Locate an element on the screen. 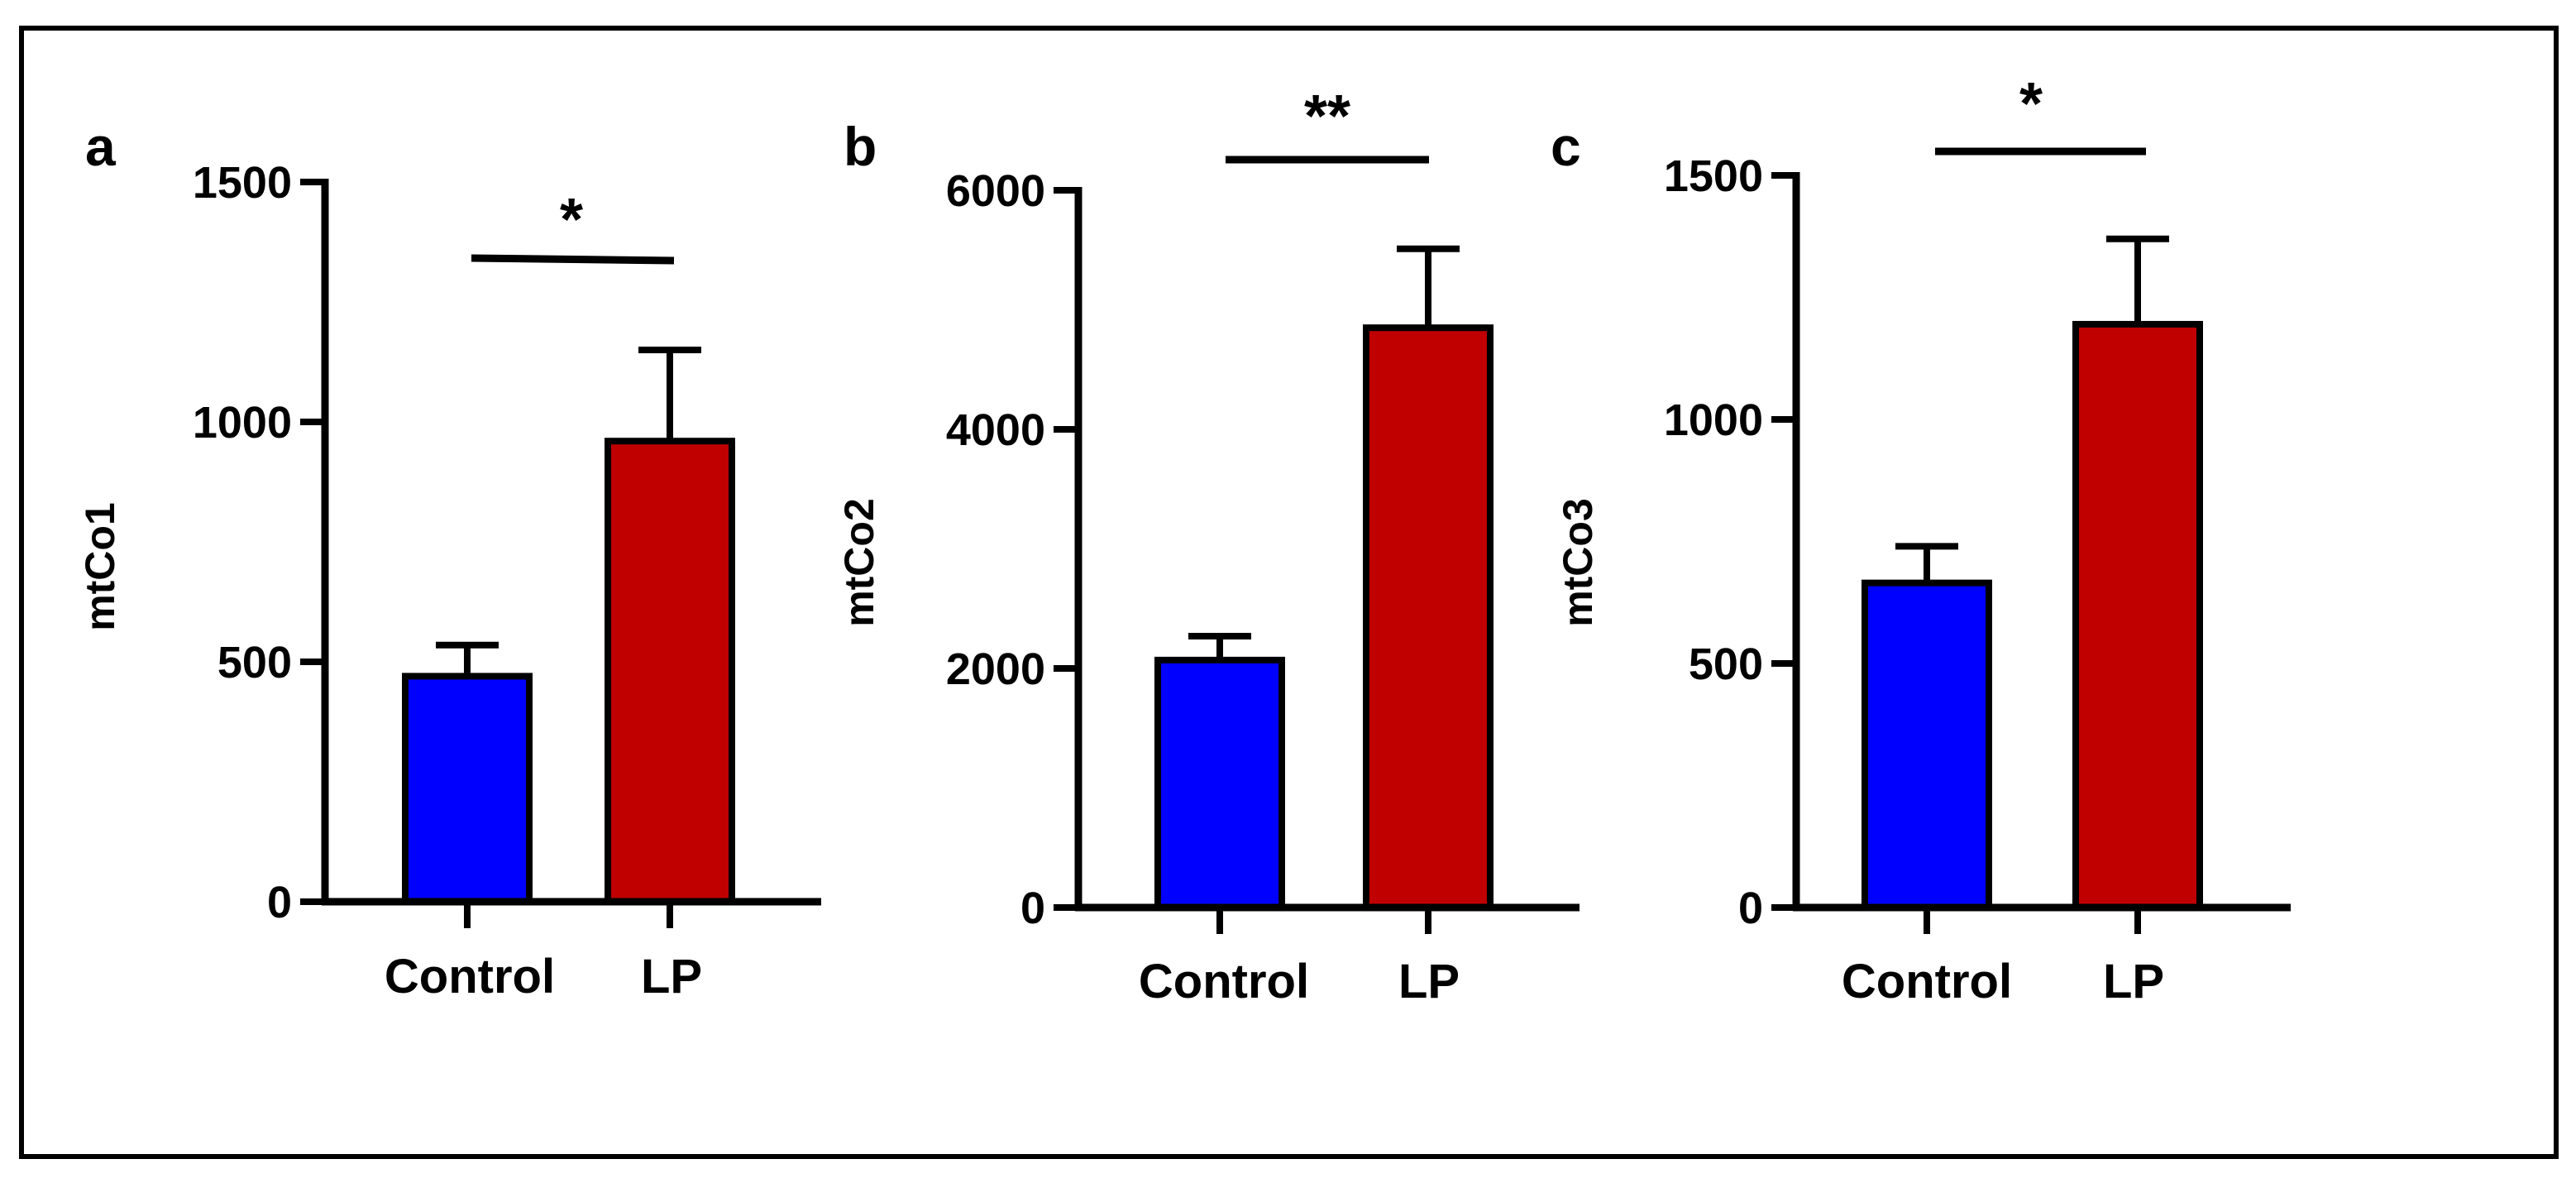 The width and height of the screenshot is (2576, 1183). significance-marker: ** is located at coordinates (1327, 117).